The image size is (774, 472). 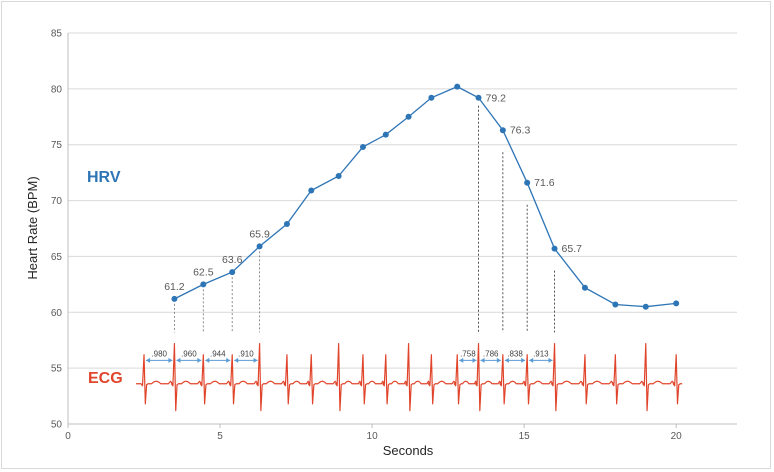 I want to click on data-label: 65.9, so click(x=259, y=234).